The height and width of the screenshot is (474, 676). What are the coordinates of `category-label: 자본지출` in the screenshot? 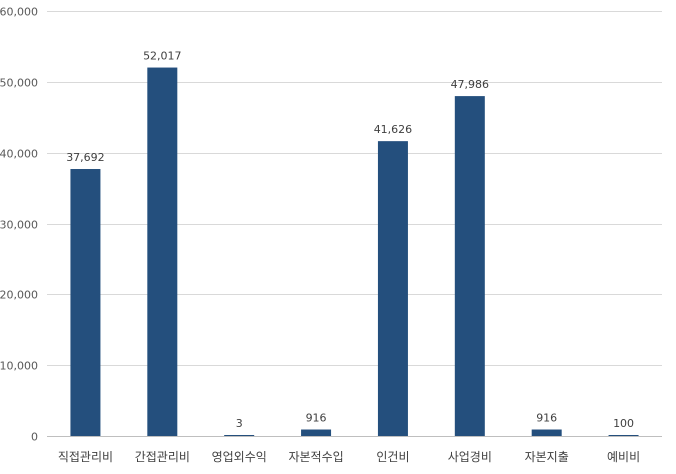 It's located at (547, 457).